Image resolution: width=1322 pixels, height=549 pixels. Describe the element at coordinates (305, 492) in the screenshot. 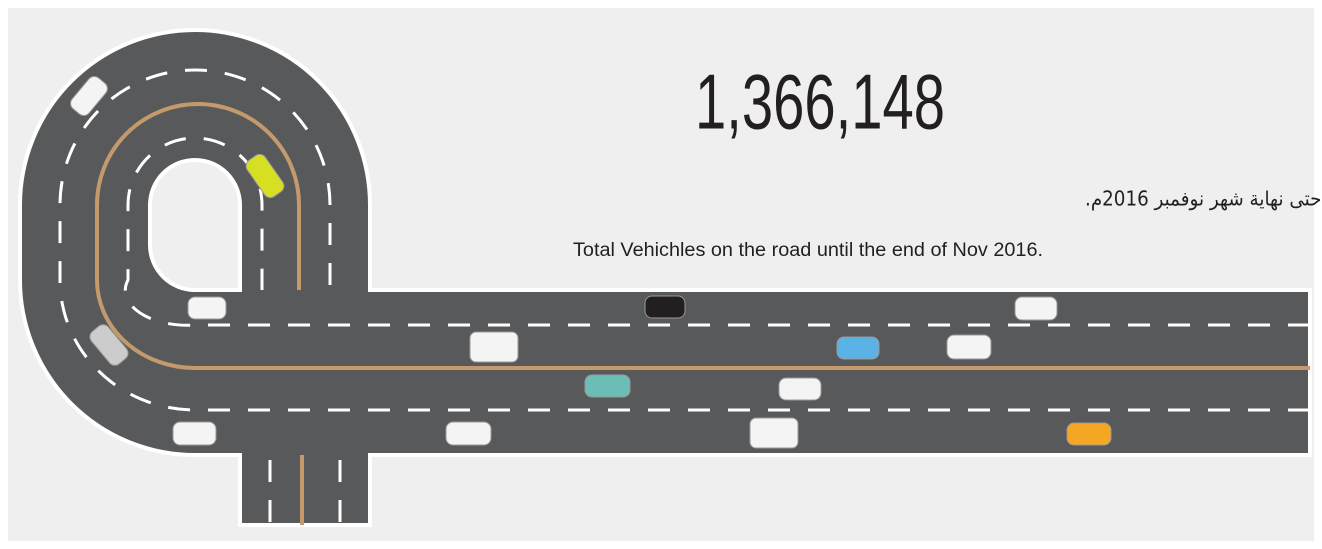

I see `exit-lanes` at that location.